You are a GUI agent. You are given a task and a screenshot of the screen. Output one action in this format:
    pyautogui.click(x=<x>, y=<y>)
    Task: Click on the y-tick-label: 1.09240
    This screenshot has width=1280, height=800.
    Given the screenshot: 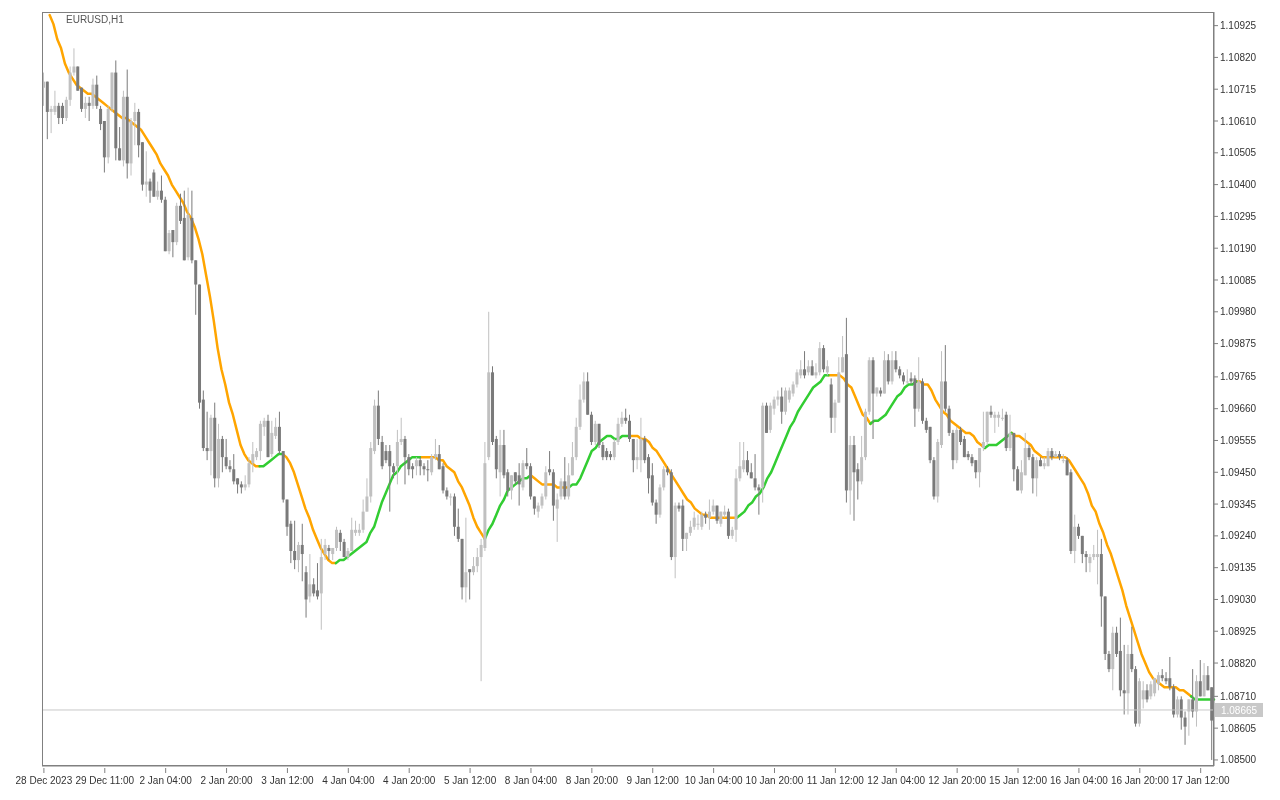 What is the action you would take?
    pyautogui.click(x=1238, y=536)
    